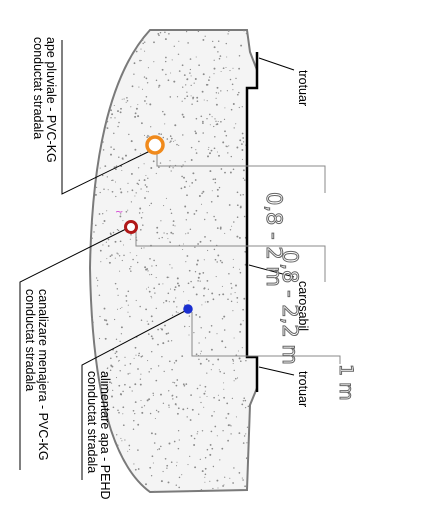 This screenshot has height=509, width=428. Describe the element at coordinates (133, 395) in the screenshot. I see `water-pipe-leader` at that location.